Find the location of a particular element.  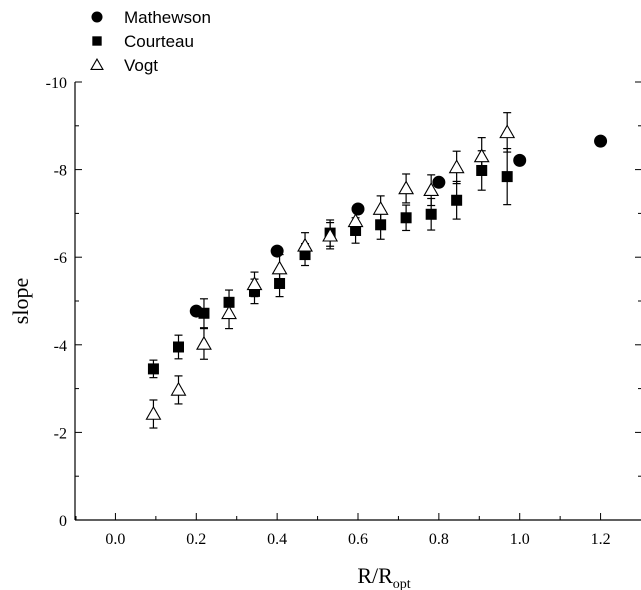

y-tick-label: -10 is located at coordinates (56, 83).